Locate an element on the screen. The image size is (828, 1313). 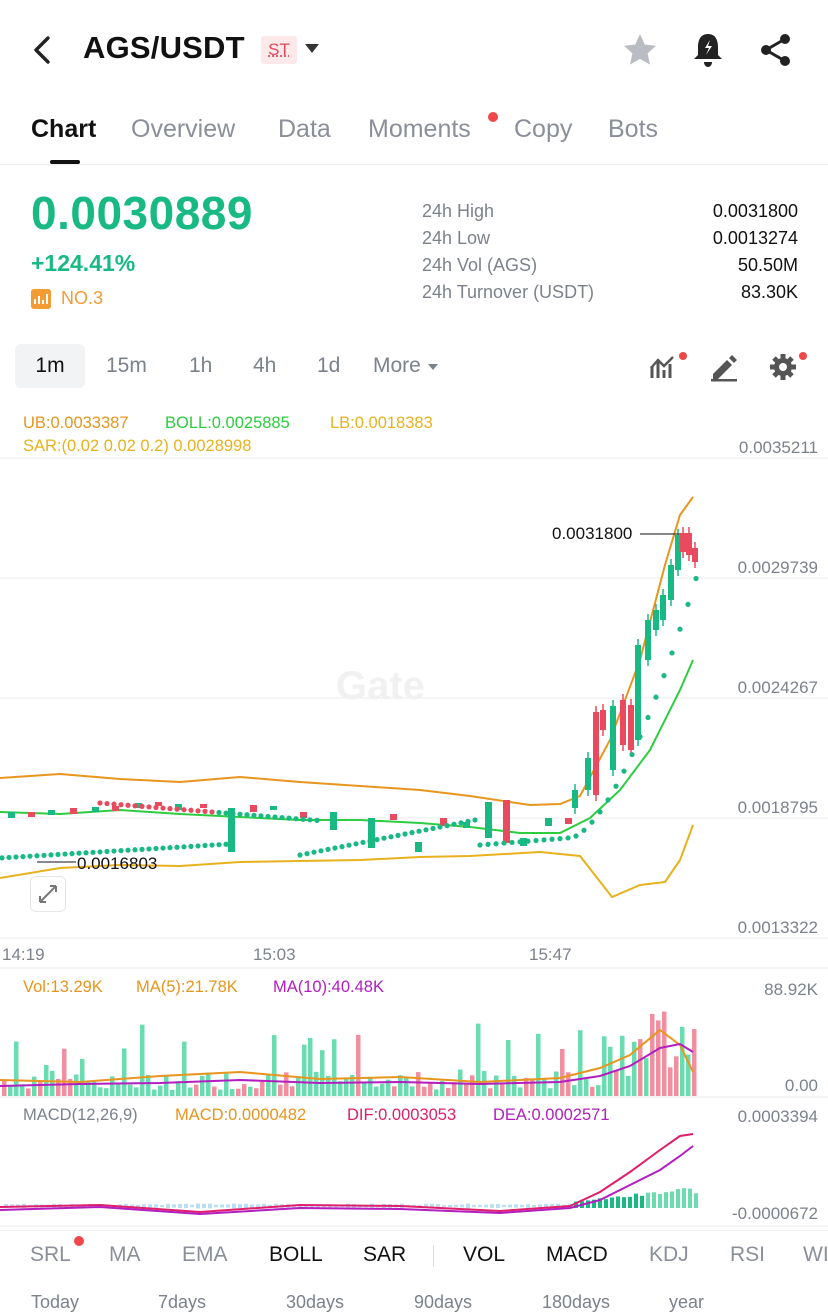
timeframe-4h: 4h is located at coordinates (265, 365).